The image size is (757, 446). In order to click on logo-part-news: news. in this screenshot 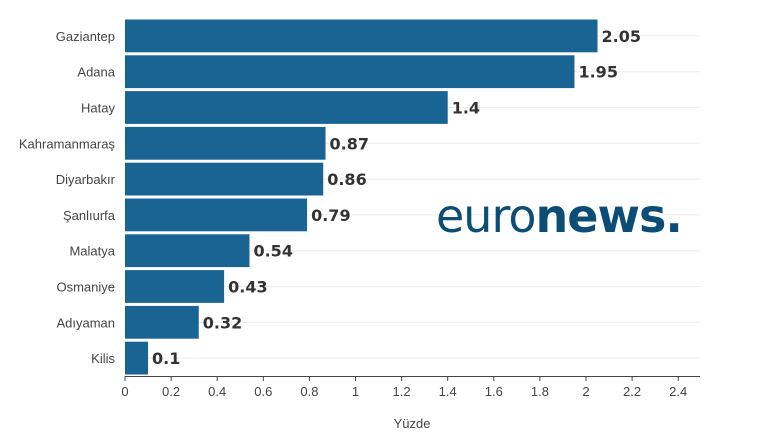, I will do `click(609, 216)`.